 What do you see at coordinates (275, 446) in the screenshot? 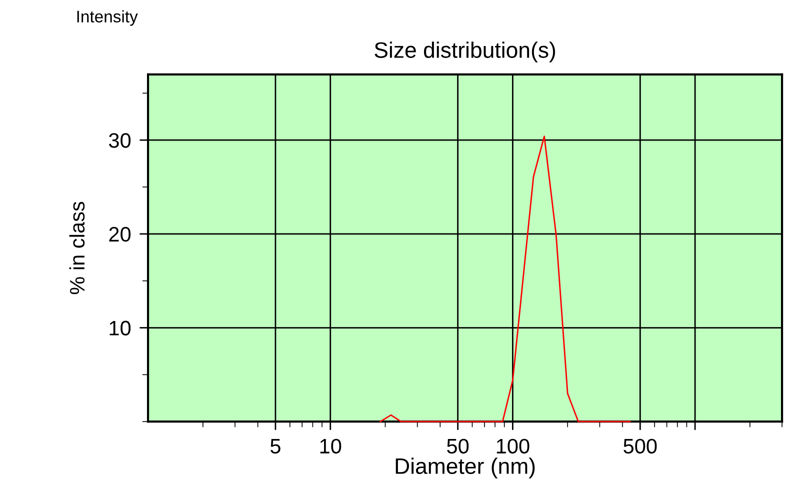
I see `x-tick-label: 5` at bounding box center [275, 446].